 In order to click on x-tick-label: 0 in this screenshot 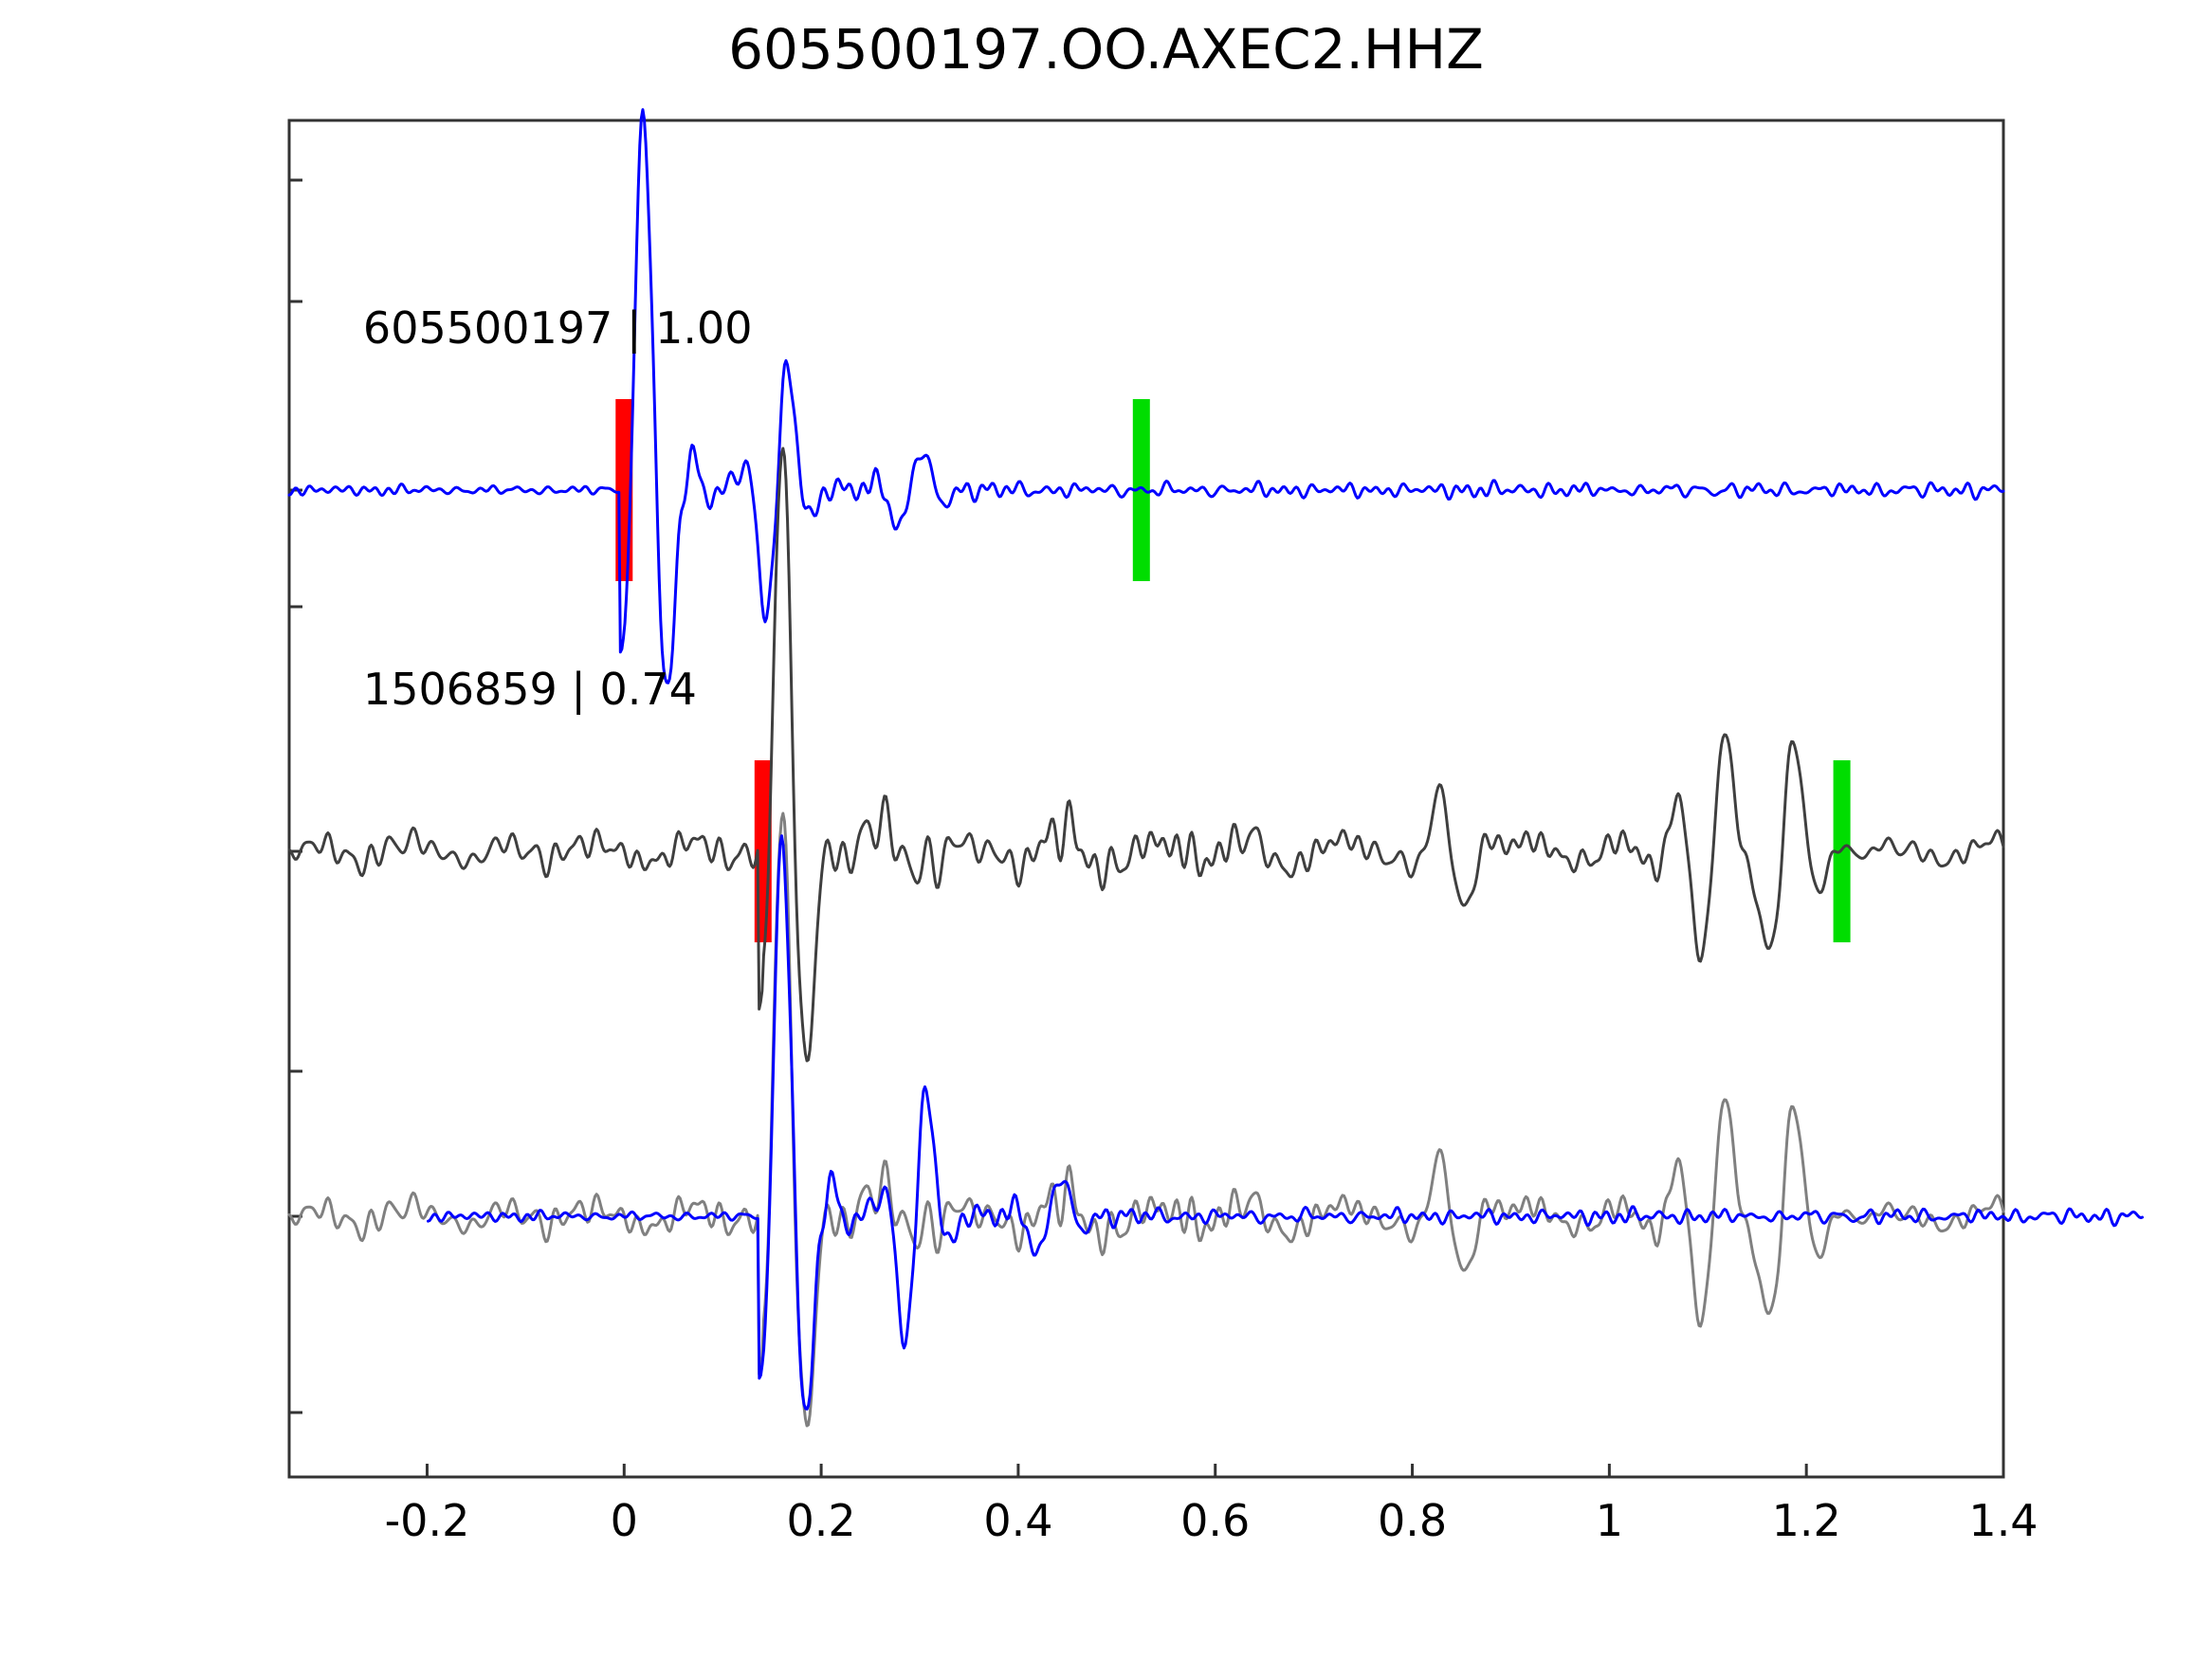, I will do `click(624, 1520)`.